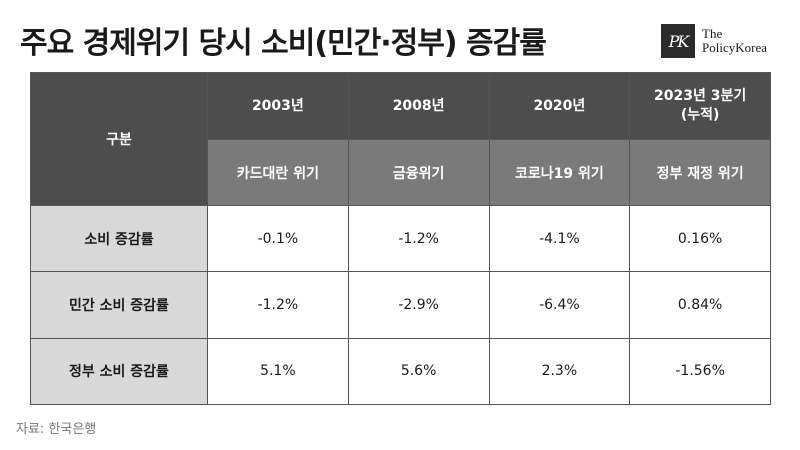 The height and width of the screenshot is (450, 800). I want to click on event-header: 카드대란 위기, so click(278, 172).